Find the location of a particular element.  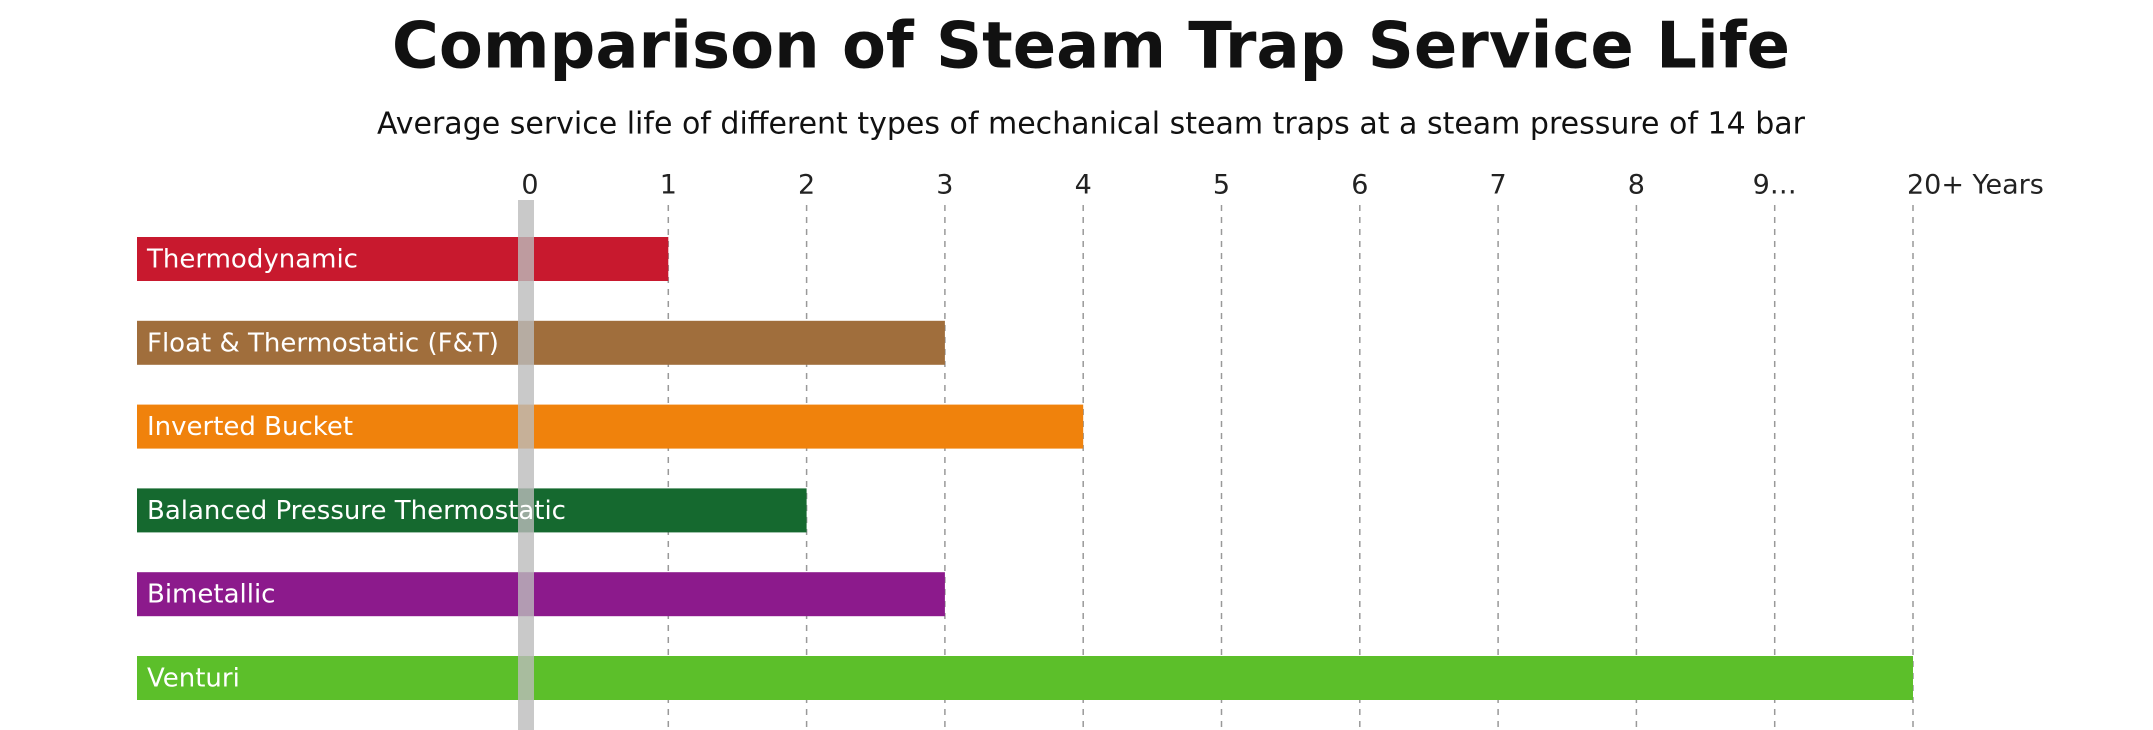

x-tick-label: 8 is located at coordinates (1636, 185).